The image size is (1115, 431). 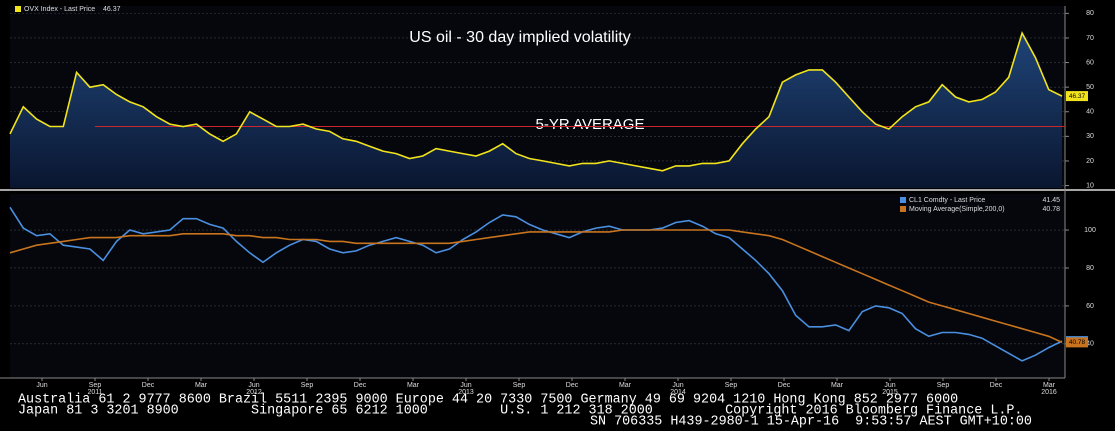 What do you see at coordinates (254, 392) in the screenshot?
I see `x-year-label: 2012` at bounding box center [254, 392].